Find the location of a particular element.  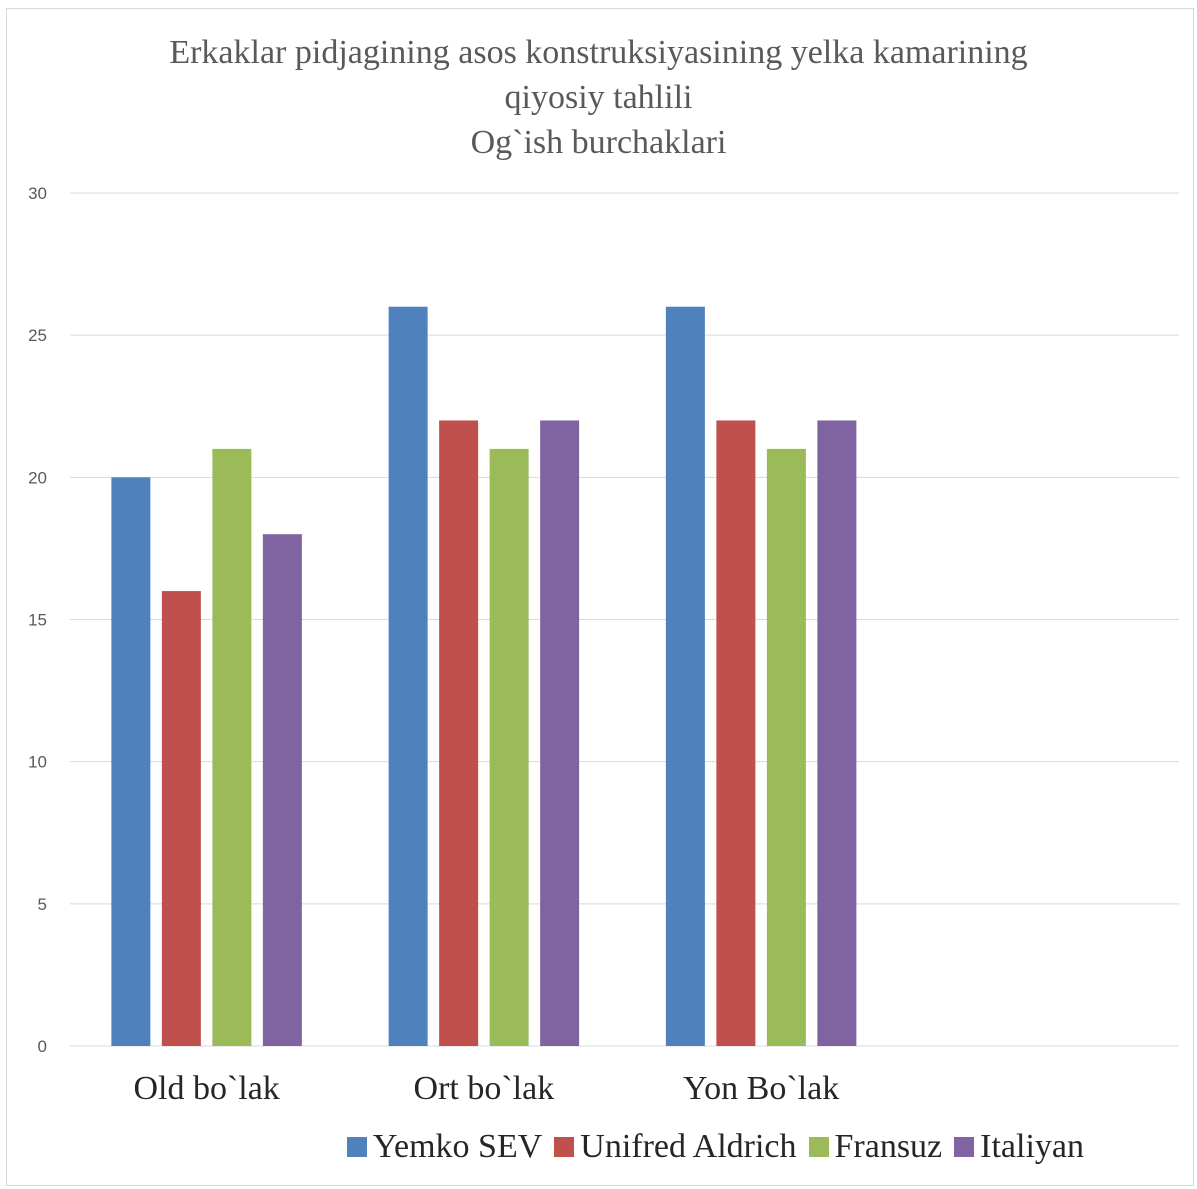

legend-item-italiyan: Italiyan is located at coordinates (1019, 1147).